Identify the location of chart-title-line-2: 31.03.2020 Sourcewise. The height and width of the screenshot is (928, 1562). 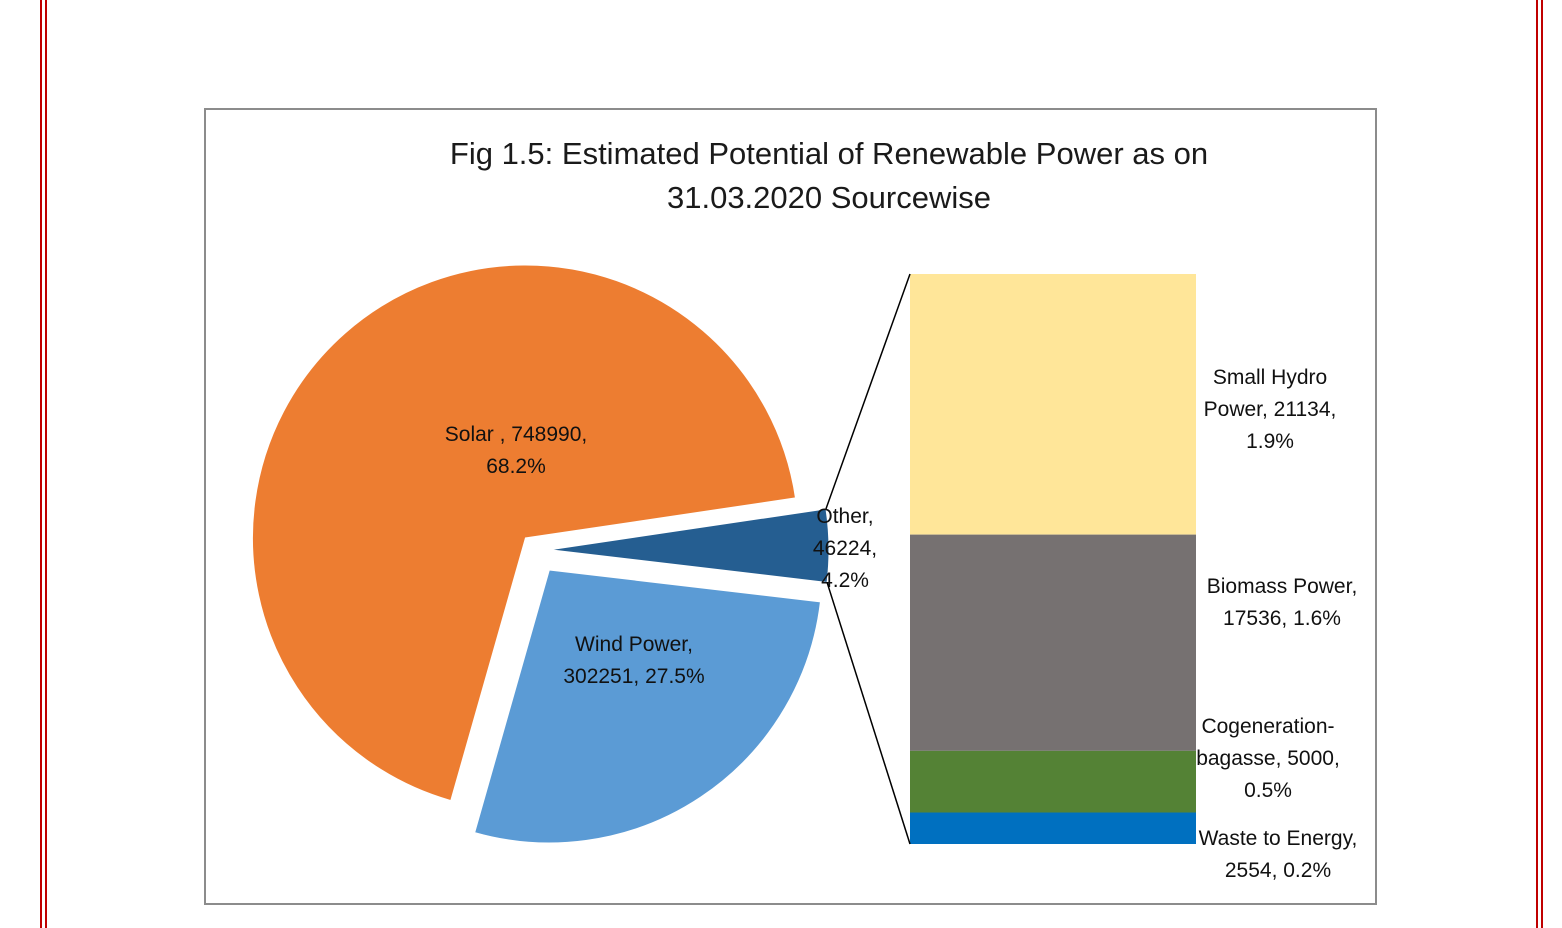
(828, 197).